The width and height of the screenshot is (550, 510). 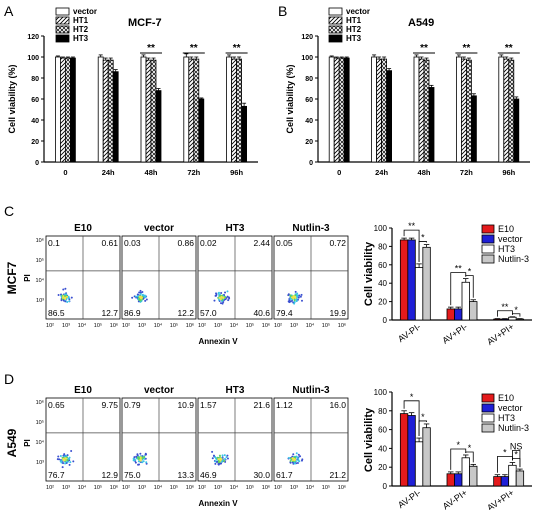 I want to click on quadrant-value-lower-left: 76.7, so click(x=56, y=475).